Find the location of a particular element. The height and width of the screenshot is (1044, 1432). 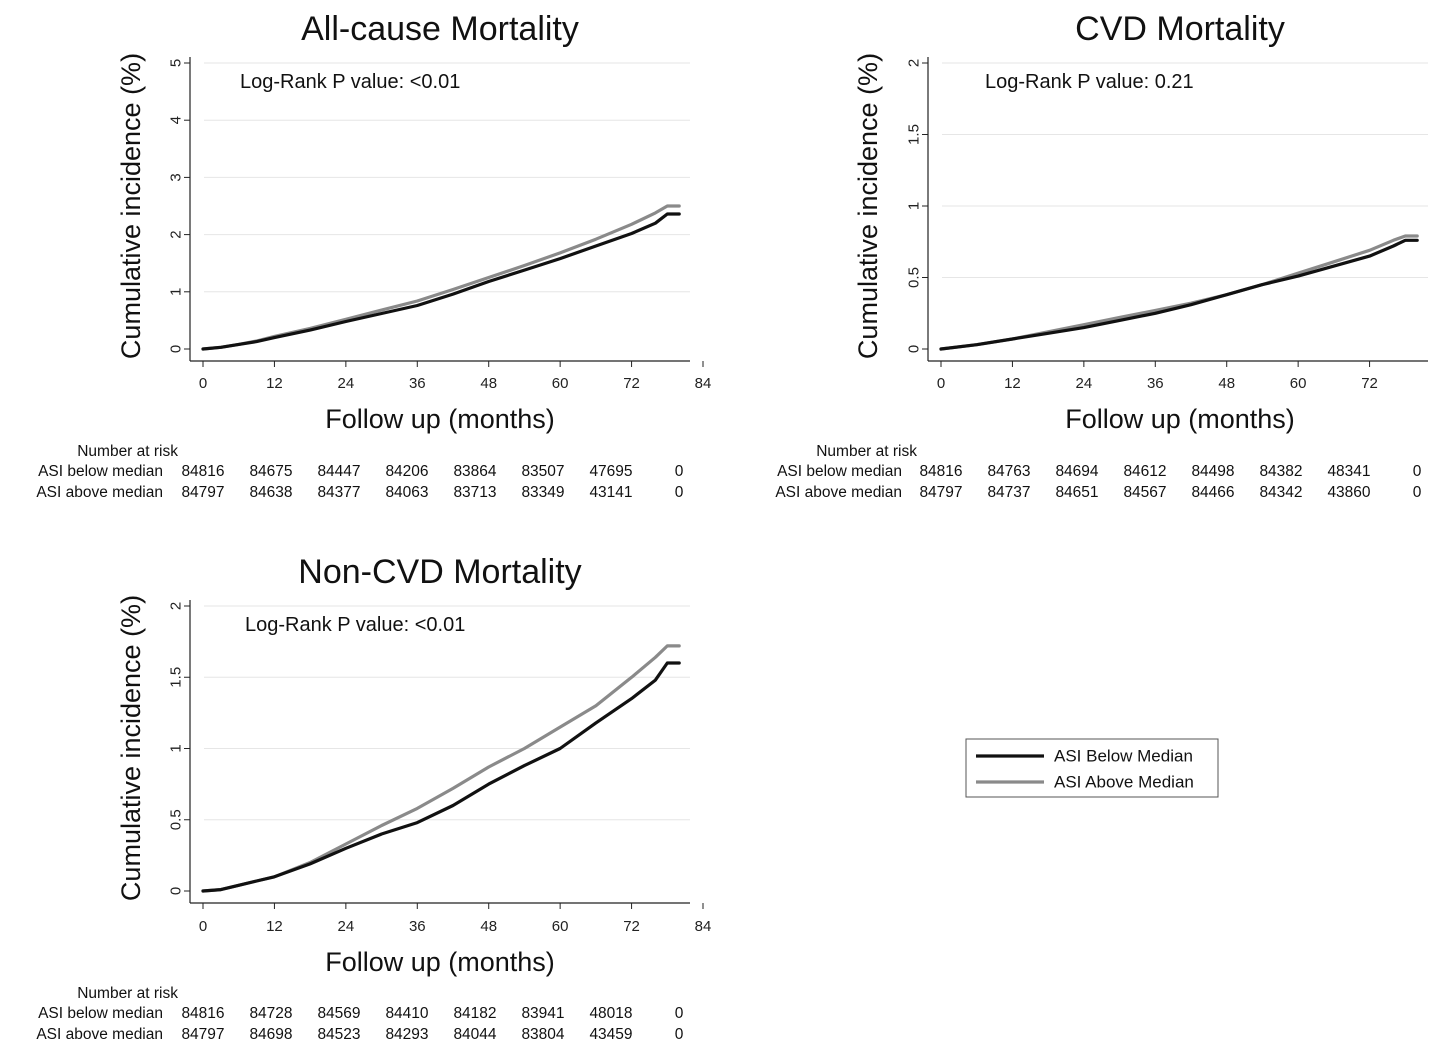

risk-cell: 43459 is located at coordinates (610, 1034).